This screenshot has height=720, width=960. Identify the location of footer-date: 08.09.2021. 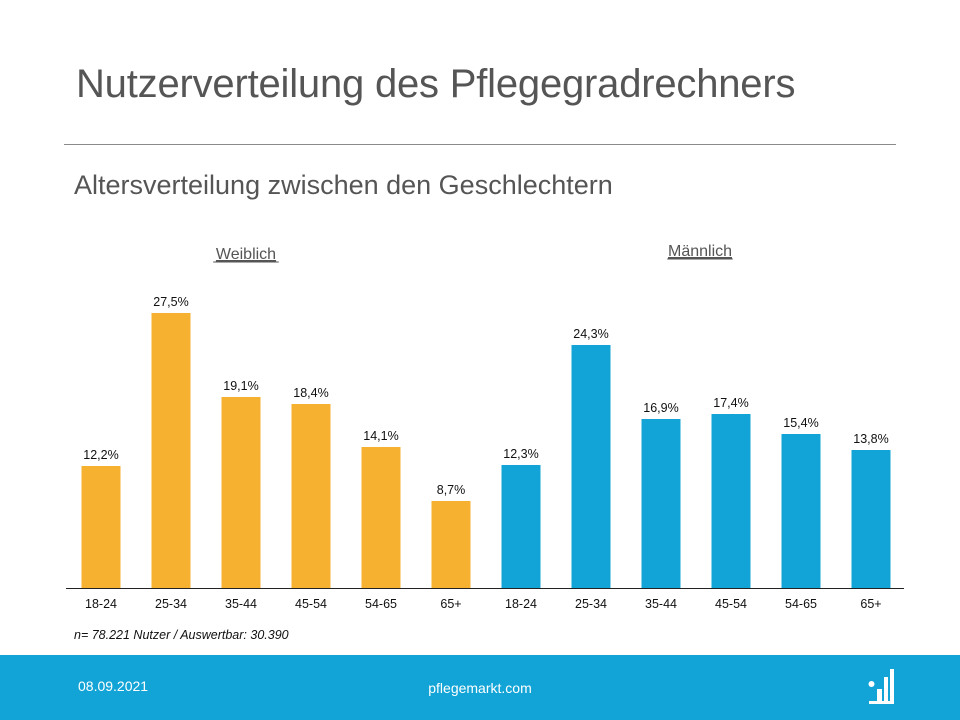
(113, 686).